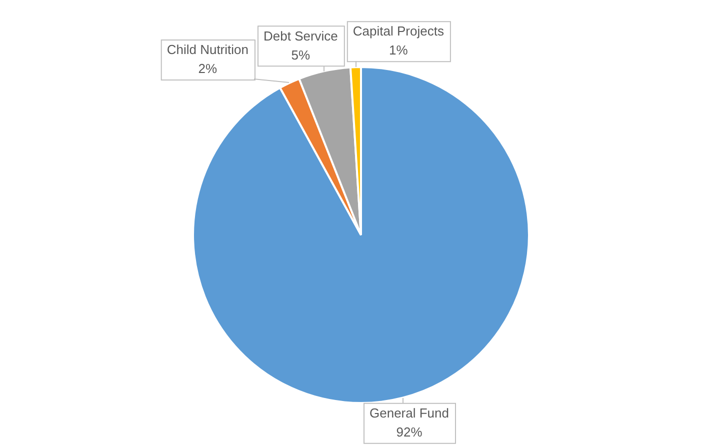  Describe the element at coordinates (409, 412) in the screenshot. I see `slice-label: General Fund` at that location.